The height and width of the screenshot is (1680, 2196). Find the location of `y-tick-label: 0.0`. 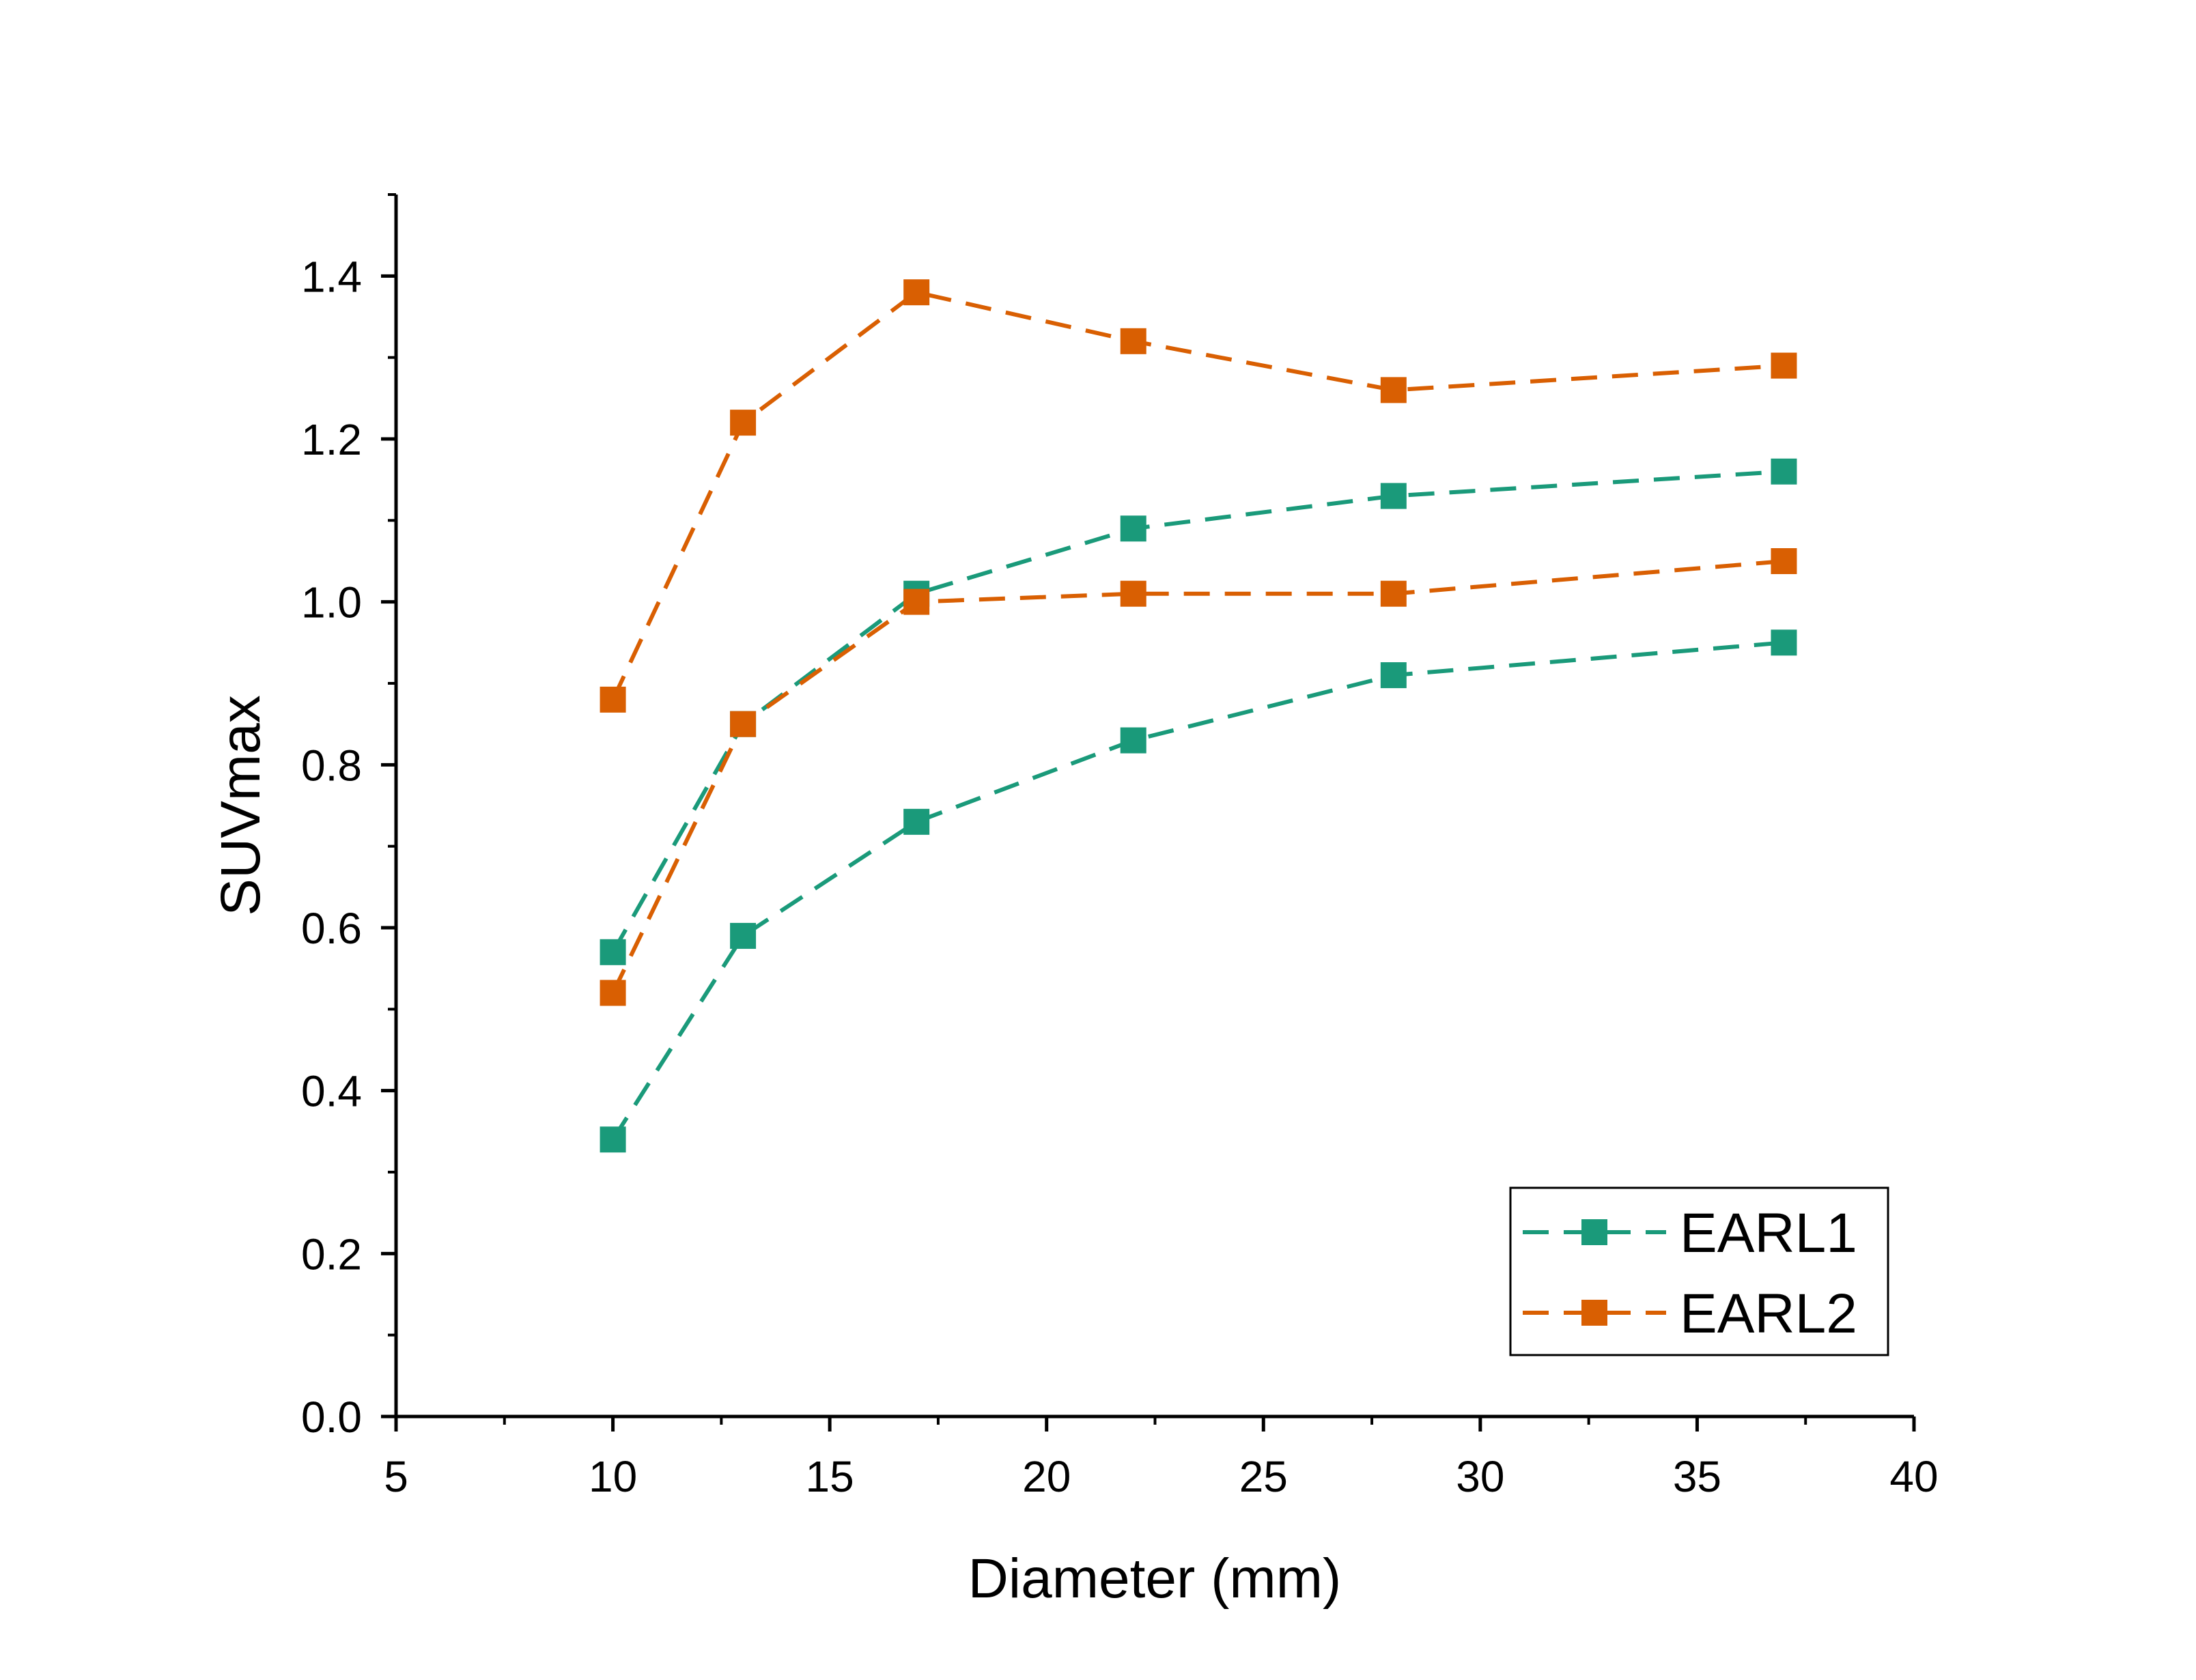

y-tick-label: 0.0 is located at coordinates (331, 1417).